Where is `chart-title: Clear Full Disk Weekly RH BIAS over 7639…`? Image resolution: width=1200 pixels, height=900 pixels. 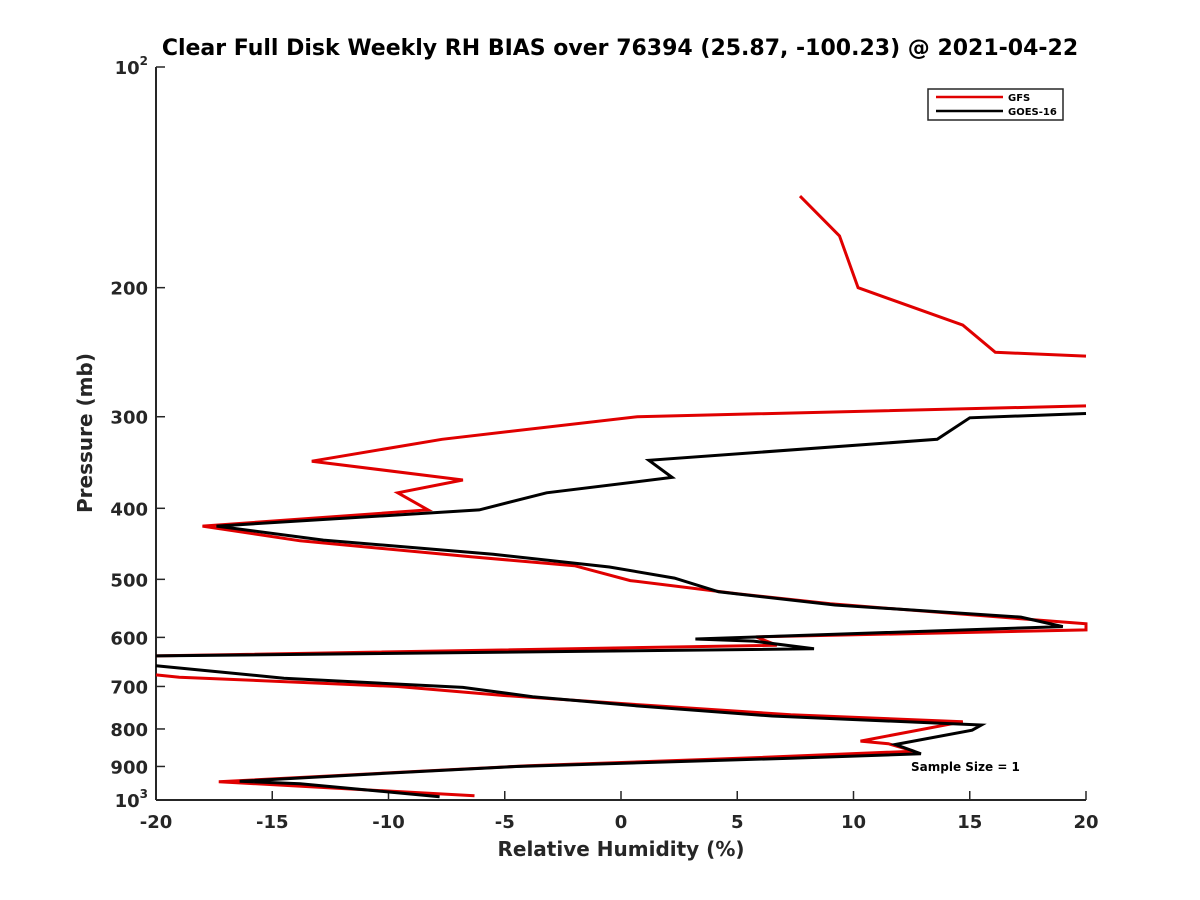 chart-title: Clear Full Disk Weekly RH BIAS over 7639… is located at coordinates (620, 48).